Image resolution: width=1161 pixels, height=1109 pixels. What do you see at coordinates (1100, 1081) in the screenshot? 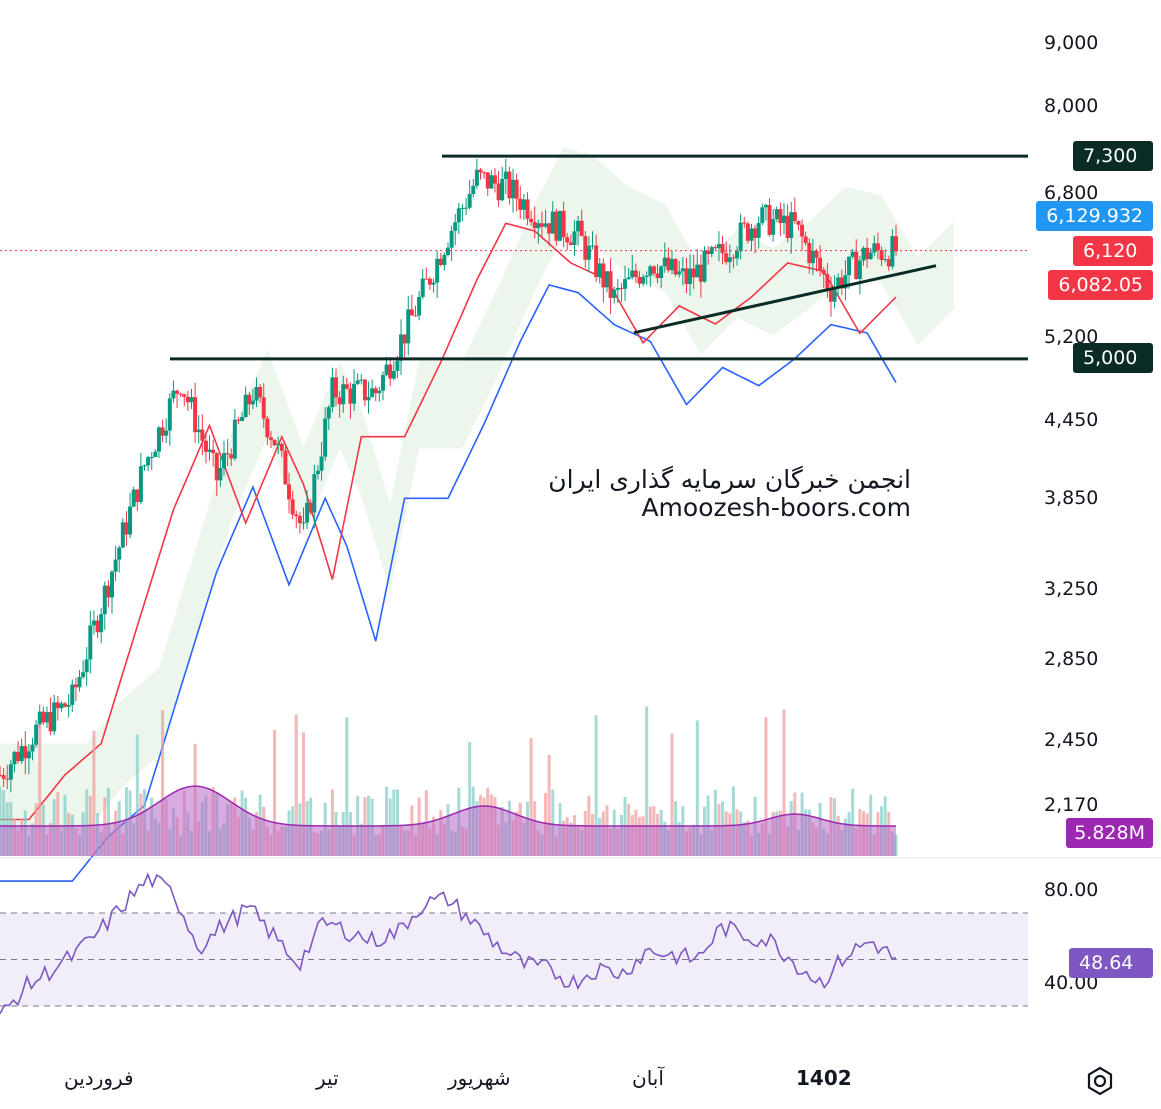
I see `chart-settings-icon` at bounding box center [1100, 1081].